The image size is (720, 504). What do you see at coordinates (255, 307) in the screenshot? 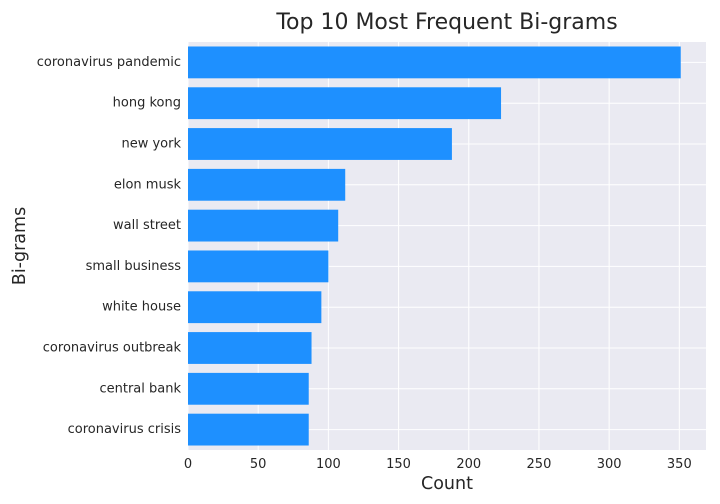
I see `bar-white-house` at bounding box center [255, 307].